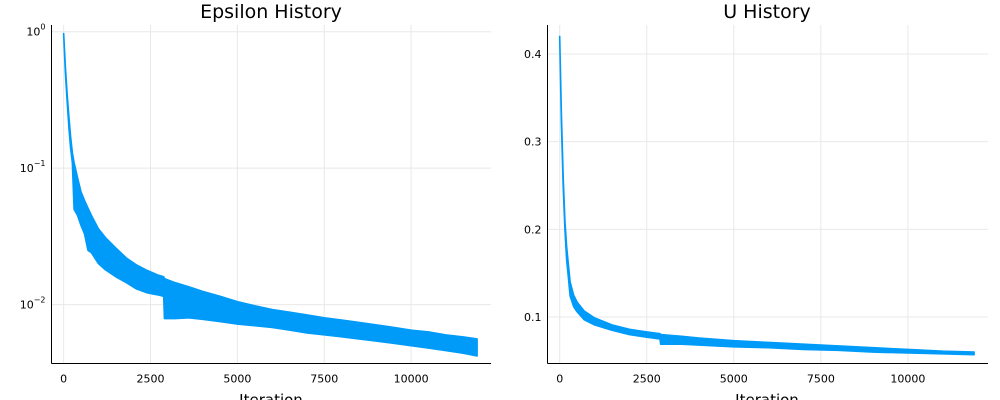 This screenshot has height=400, width=1000. I want to click on epsilon-y-ticks: 10⁻² 10⁻¹ 10⁰, so click(33, 167).